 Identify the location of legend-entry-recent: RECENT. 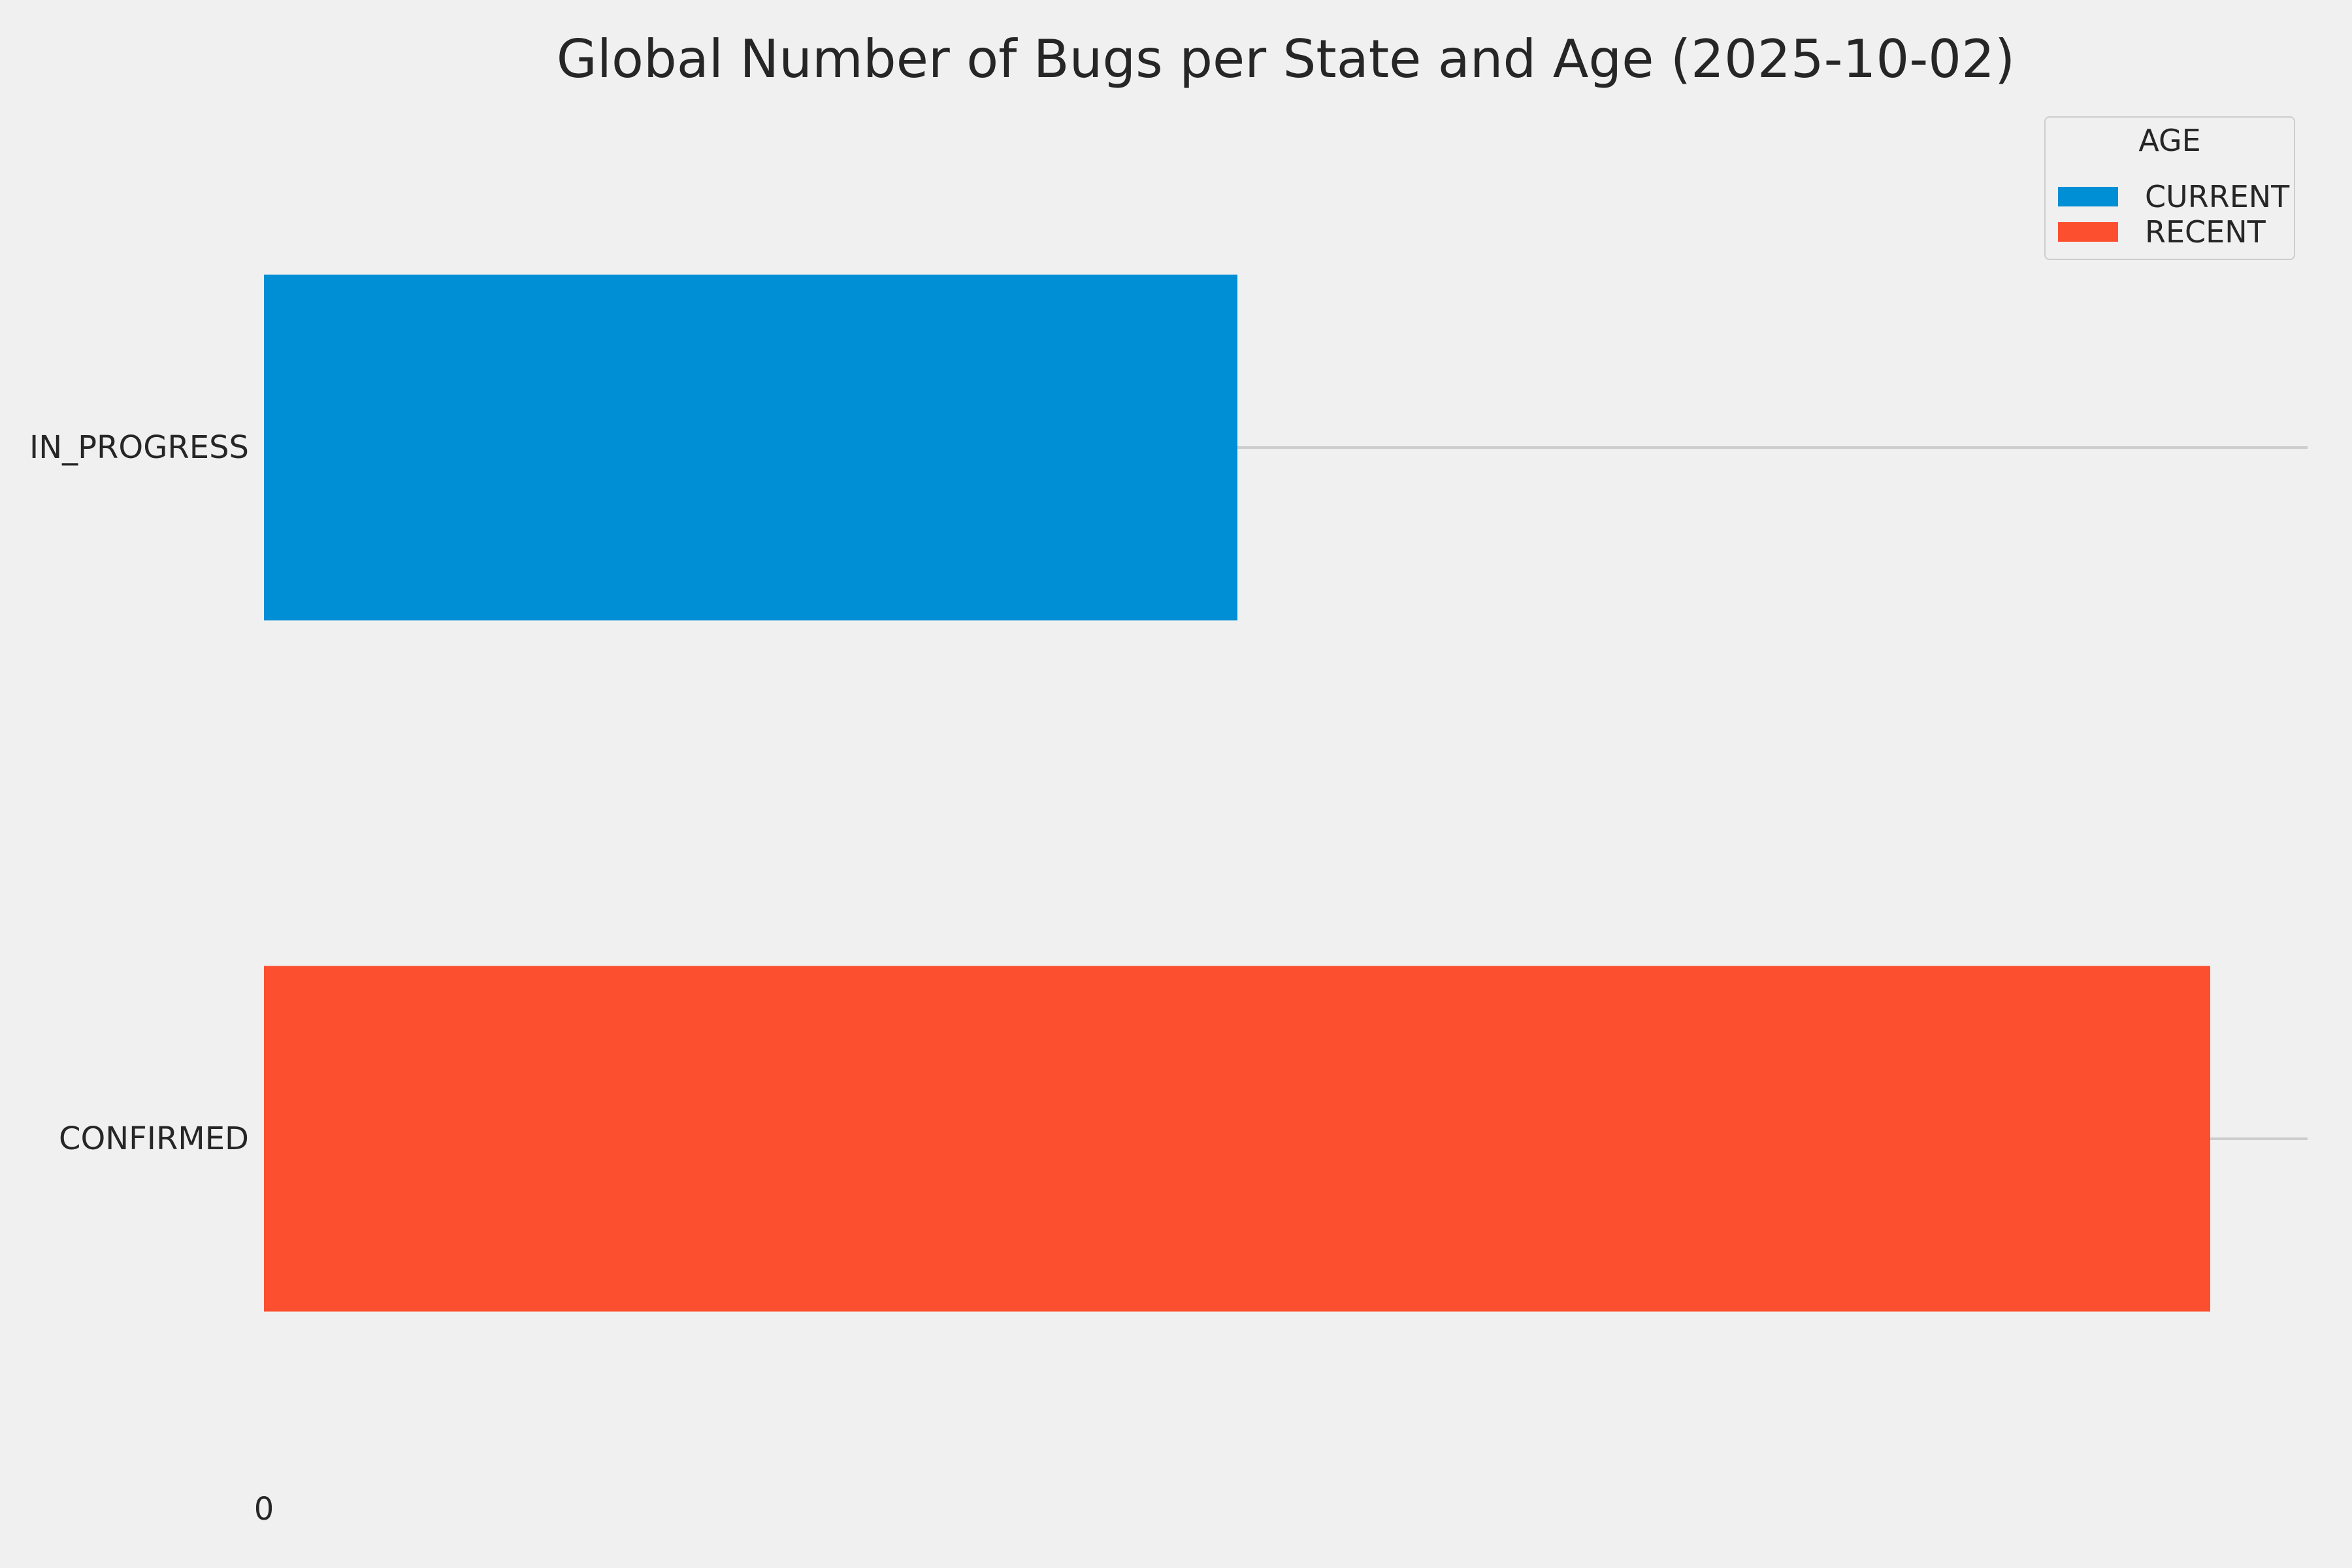
(2170, 232).